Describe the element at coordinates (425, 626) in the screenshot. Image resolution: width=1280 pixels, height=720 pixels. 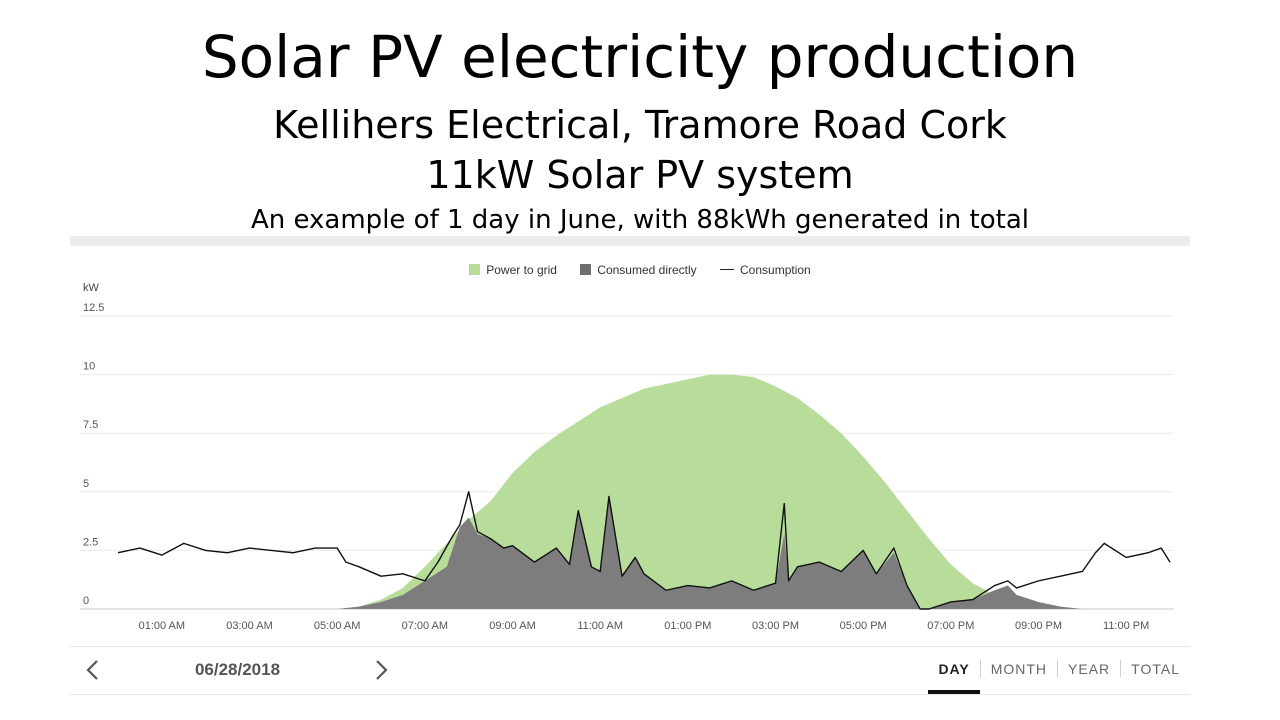
I see `x-tick-label: 07:00 AM` at that location.